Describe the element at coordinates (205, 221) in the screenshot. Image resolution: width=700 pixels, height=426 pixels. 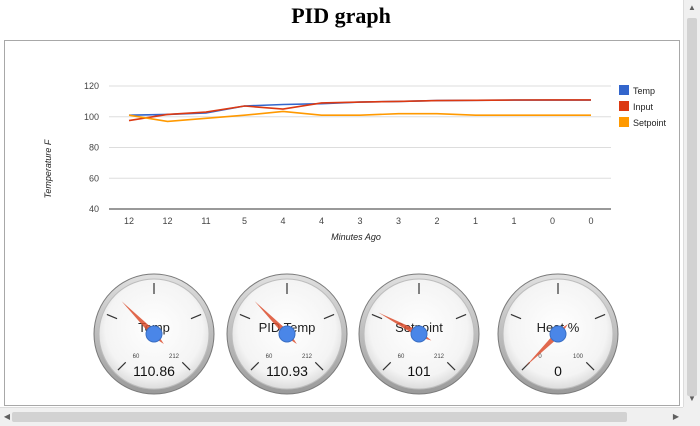
I see `x-tick-label: 11` at that location.